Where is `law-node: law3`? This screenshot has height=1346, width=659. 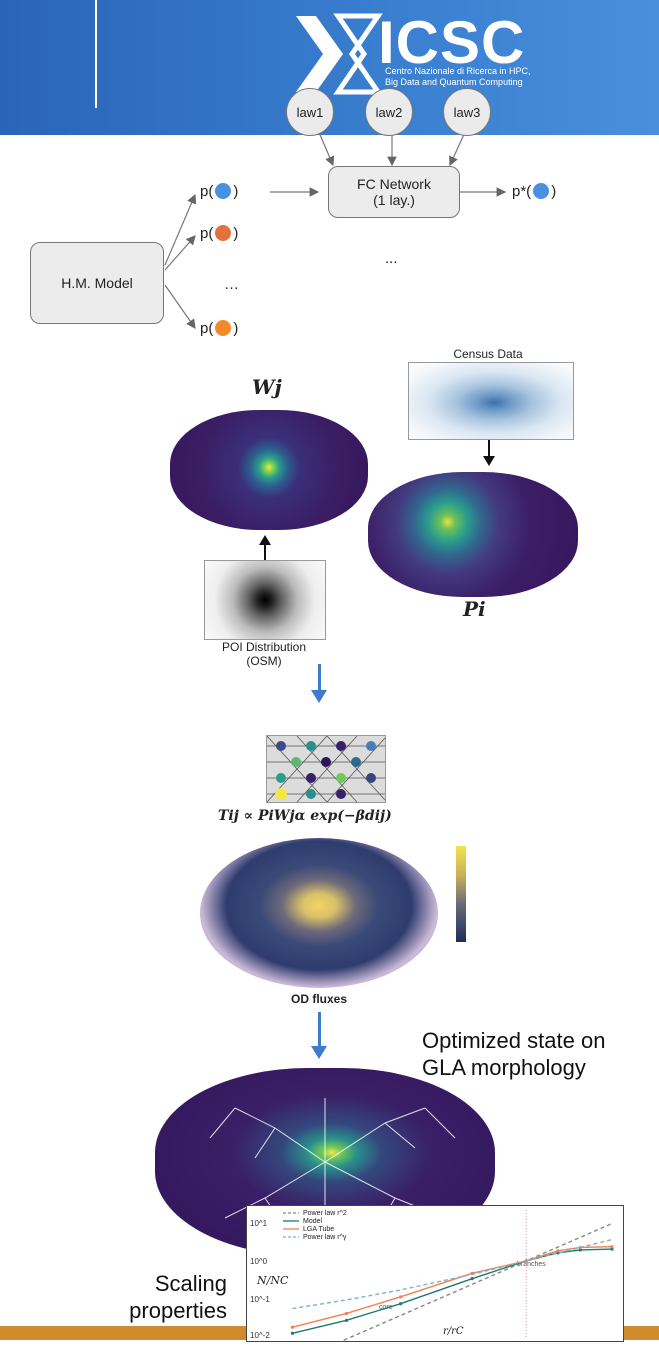 law-node: law3 is located at coordinates (467, 112).